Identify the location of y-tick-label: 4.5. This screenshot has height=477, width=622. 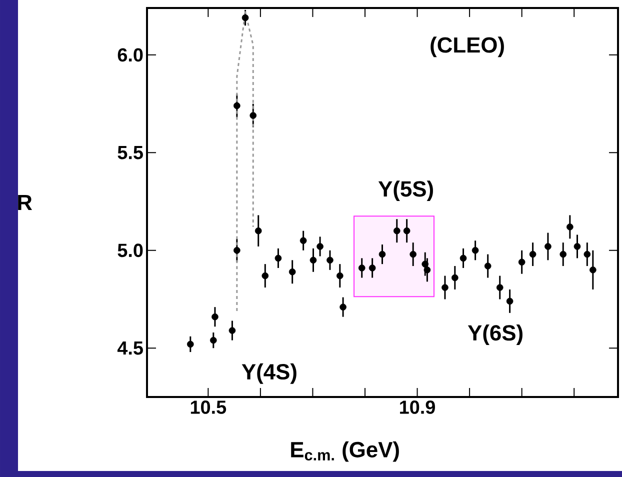
(130, 348).